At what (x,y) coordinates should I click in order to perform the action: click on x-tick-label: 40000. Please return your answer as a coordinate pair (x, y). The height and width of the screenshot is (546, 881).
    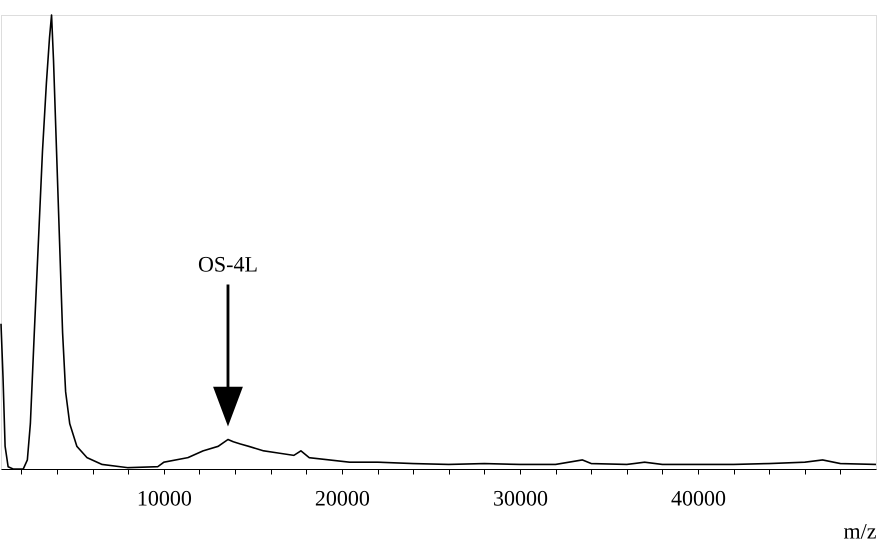
    Looking at the image, I should click on (698, 498).